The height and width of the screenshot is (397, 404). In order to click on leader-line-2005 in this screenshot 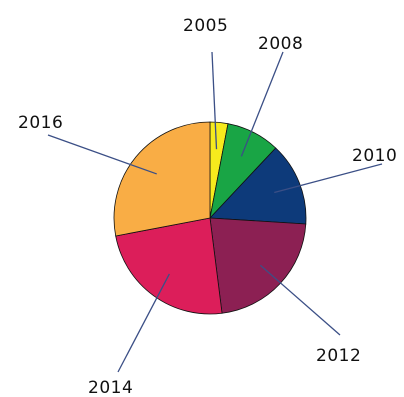, I will do `click(214, 100)`.